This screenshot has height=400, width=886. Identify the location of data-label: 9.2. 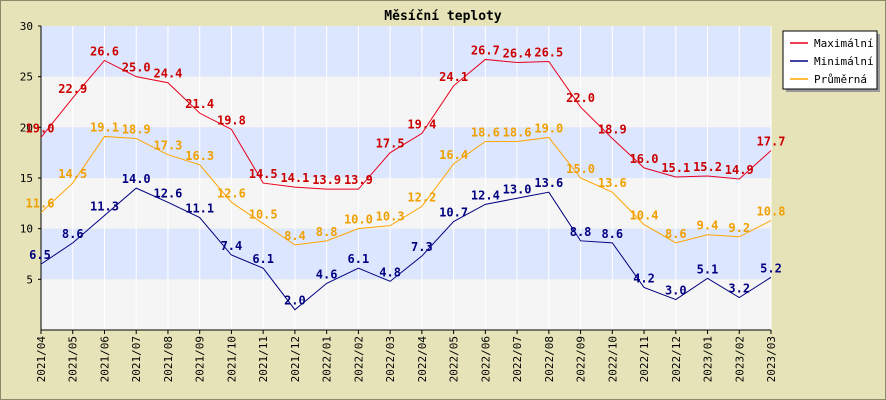
(739, 228).